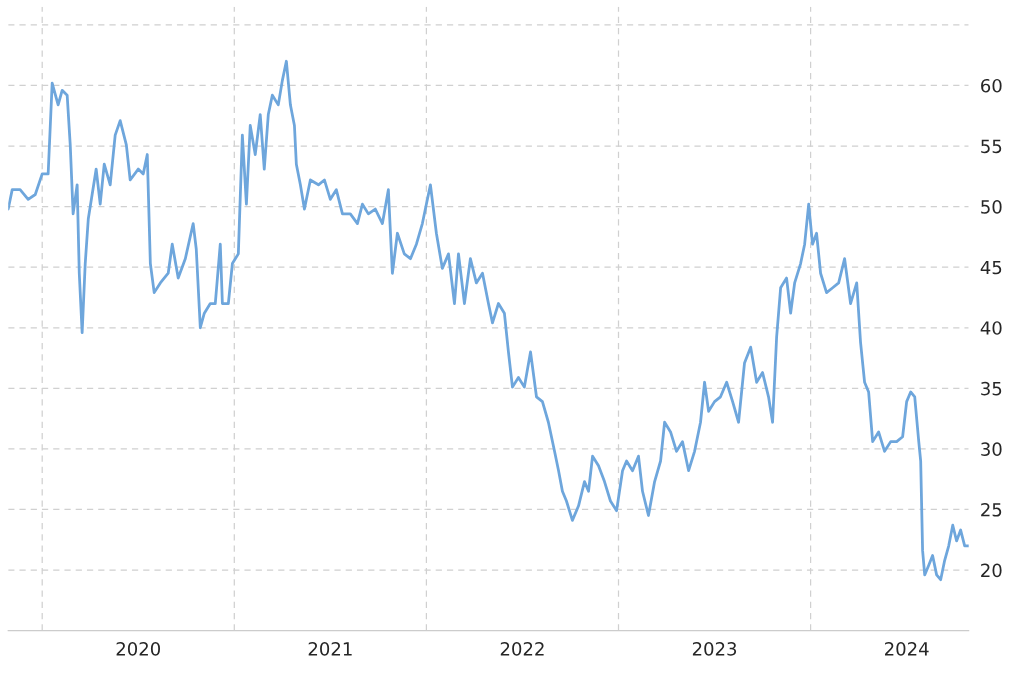  I want to click on y-tick-label: 50, so click(991, 207).